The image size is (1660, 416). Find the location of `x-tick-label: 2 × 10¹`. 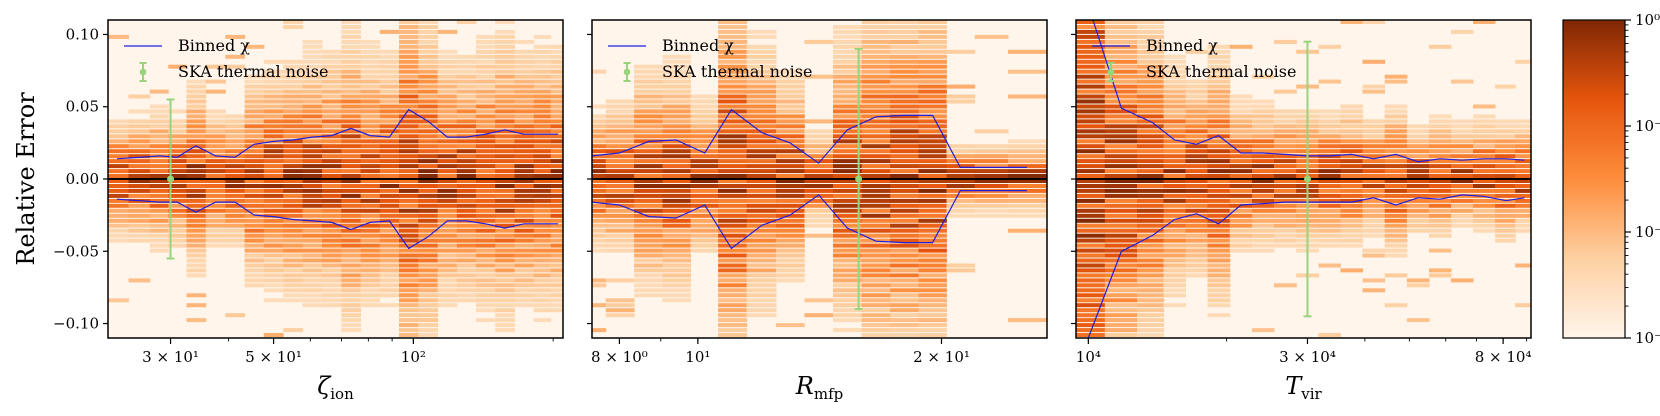

x-tick-label: 2 × 10¹ is located at coordinates (941, 357).